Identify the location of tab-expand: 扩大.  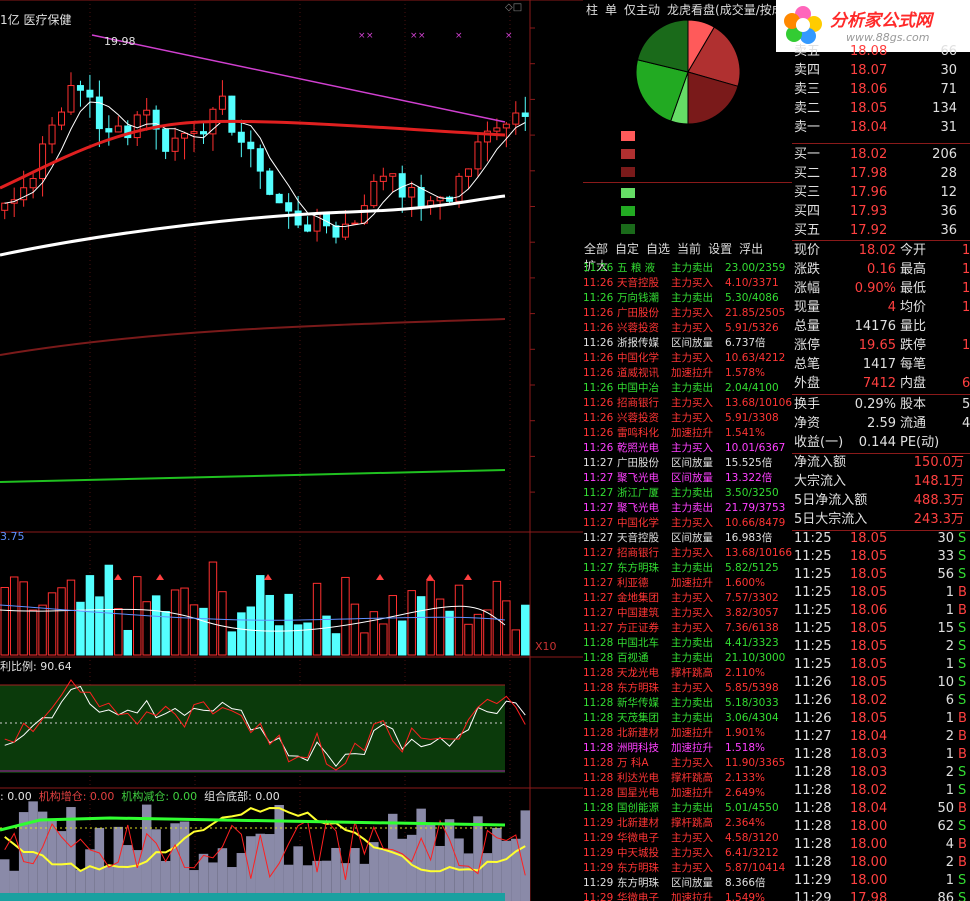
(596, 266).